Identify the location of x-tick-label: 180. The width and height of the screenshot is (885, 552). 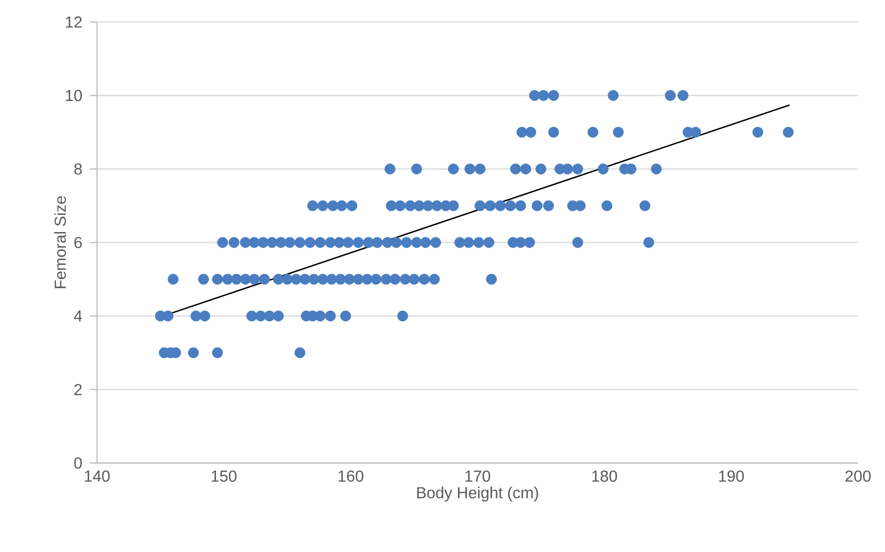
(604, 476).